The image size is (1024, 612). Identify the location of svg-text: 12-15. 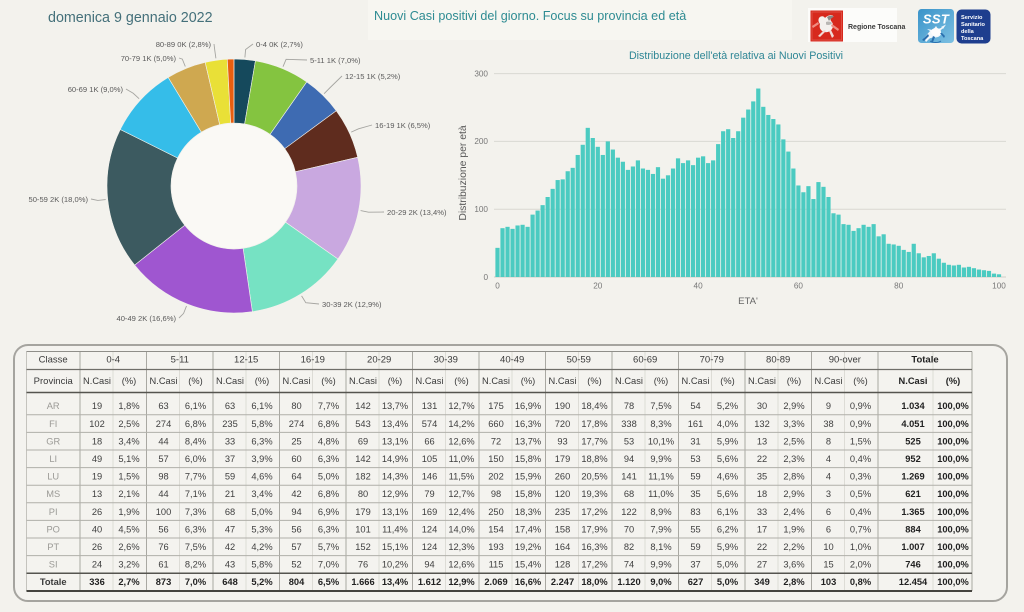
(246, 360).